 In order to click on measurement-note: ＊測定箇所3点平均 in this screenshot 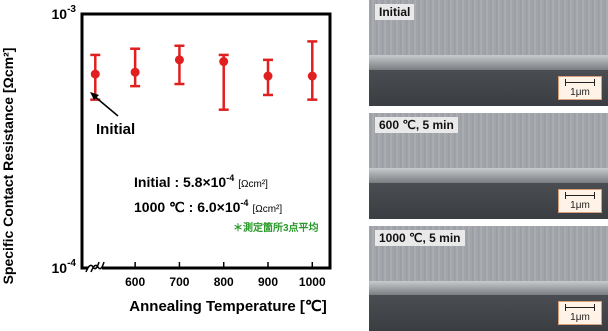, I will do `click(276, 227)`.